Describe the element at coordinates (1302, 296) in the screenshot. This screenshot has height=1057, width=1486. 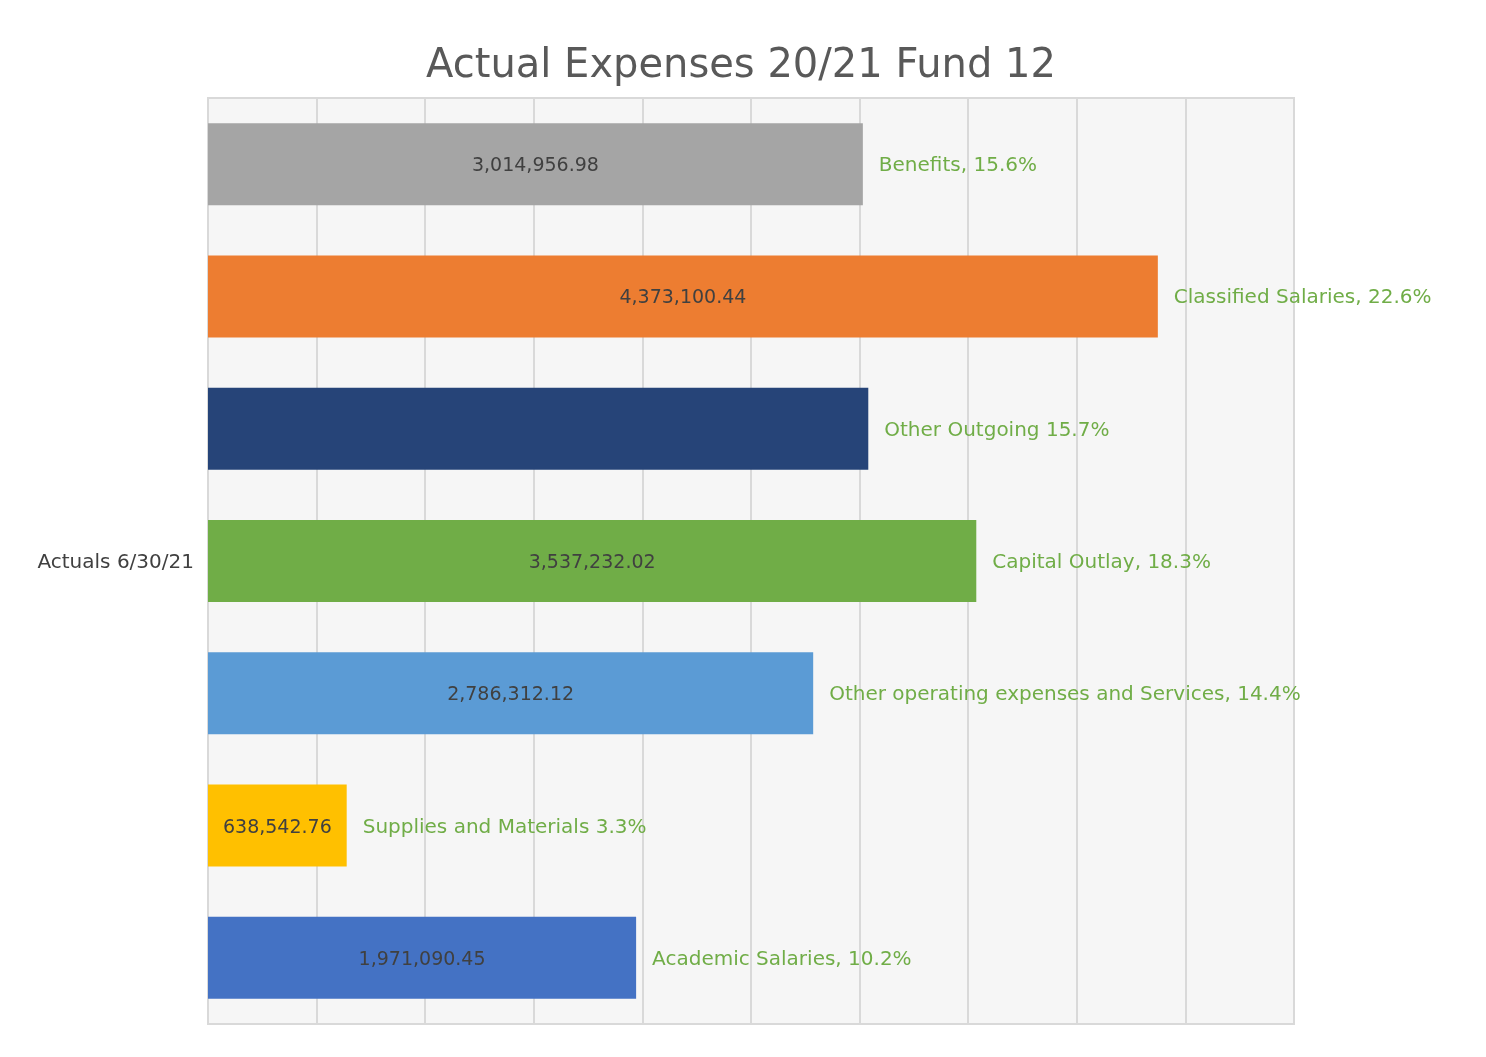
I see `annotation: Classified Salaries, 22.6%` at that location.